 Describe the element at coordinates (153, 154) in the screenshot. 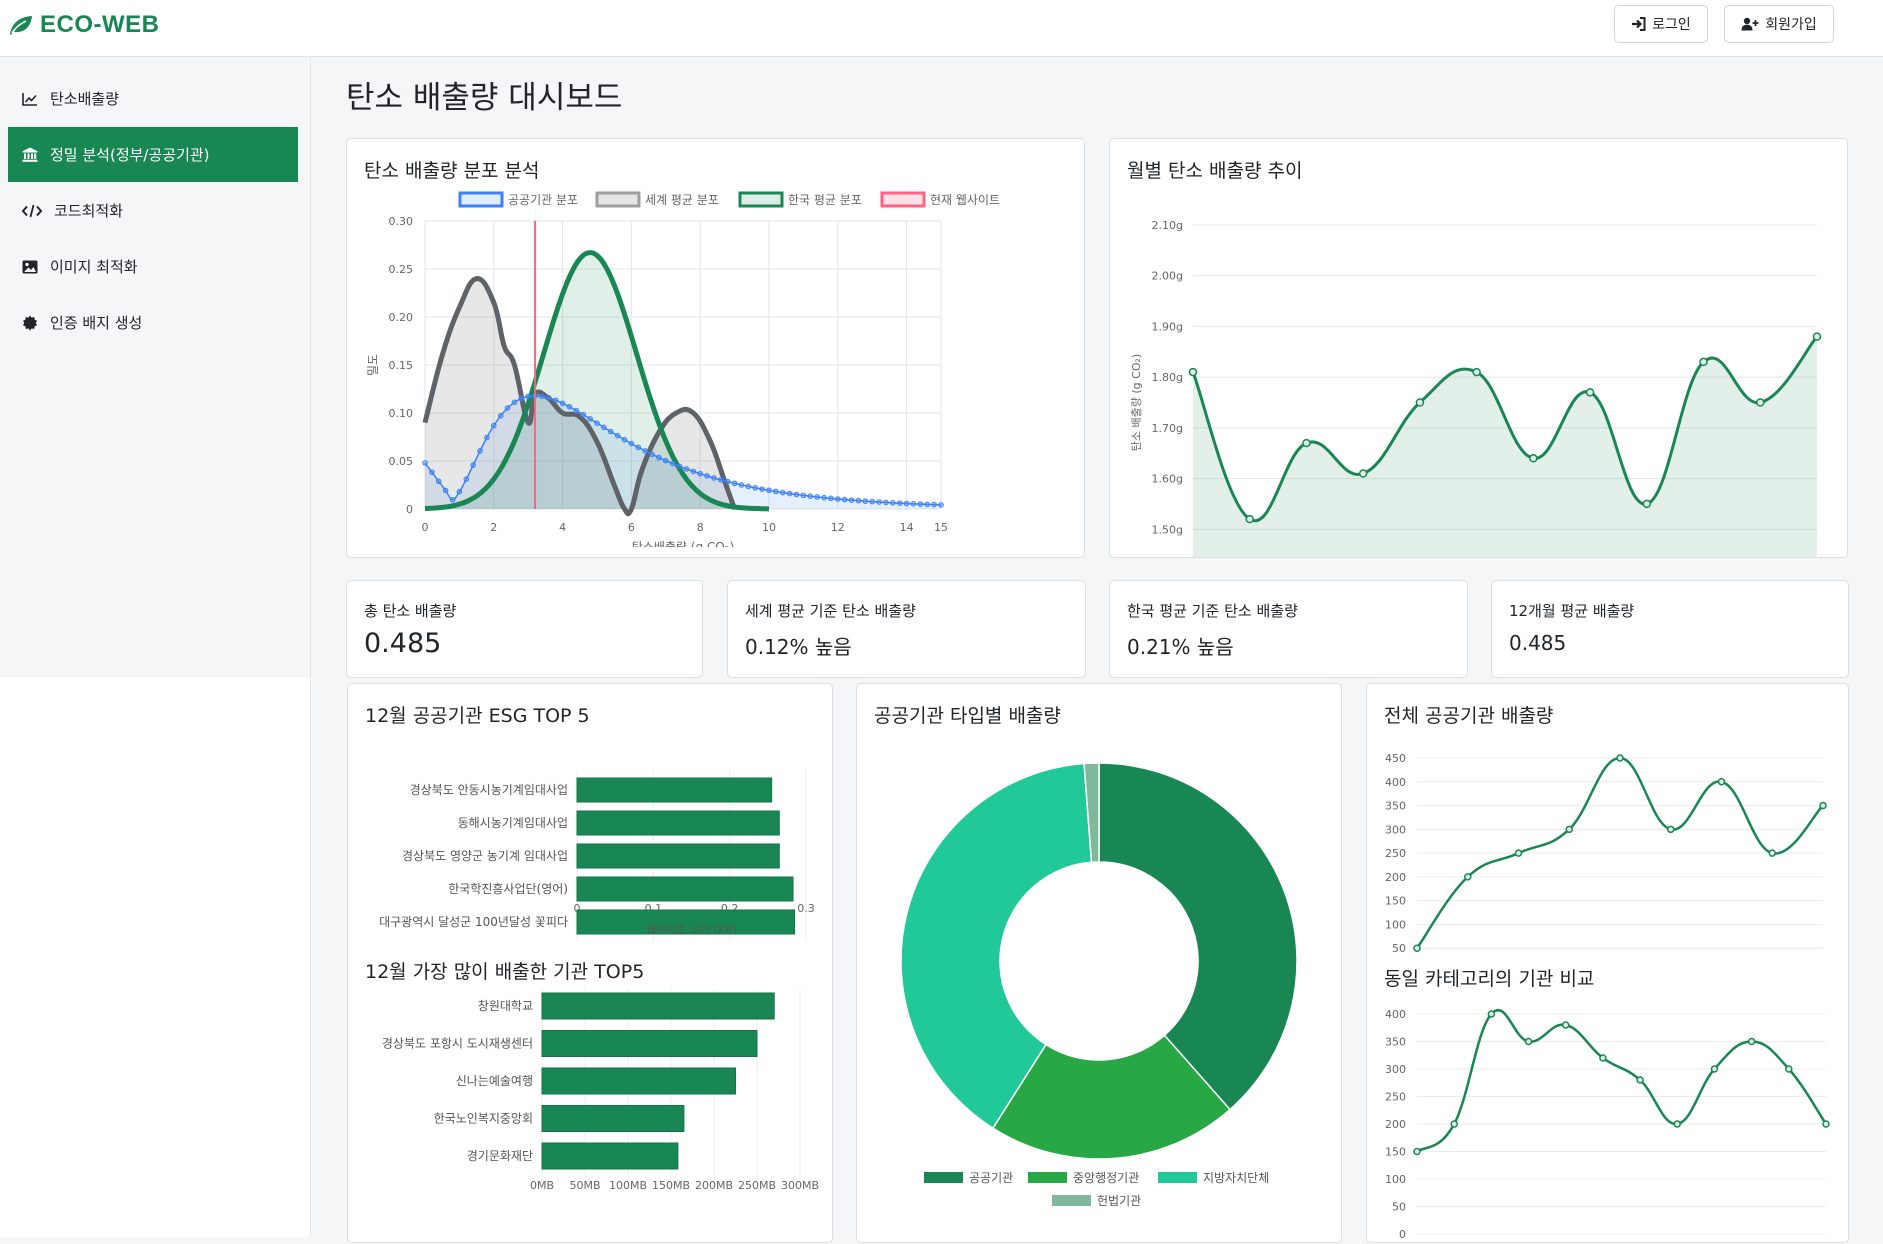

I see `sidebar-item-precision-analysis: 정밀 분석(정부/공공기관)` at that location.